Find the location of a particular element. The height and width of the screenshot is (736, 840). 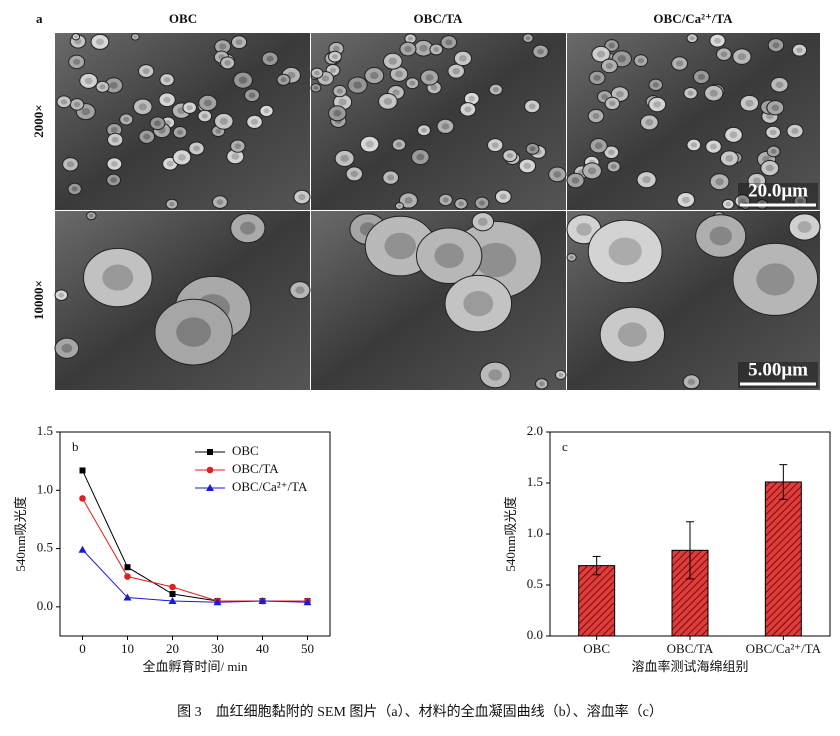

x-axis-label: 全血孵育时间/ min is located at coordinates (195, 666).